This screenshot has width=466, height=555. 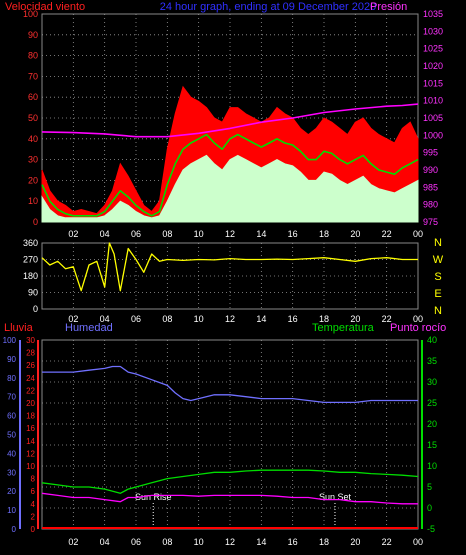 What do you see at coordinates (230, 234) in the screenshot?
I see `wind-xtick: 12` at bounding box center [230, 234].